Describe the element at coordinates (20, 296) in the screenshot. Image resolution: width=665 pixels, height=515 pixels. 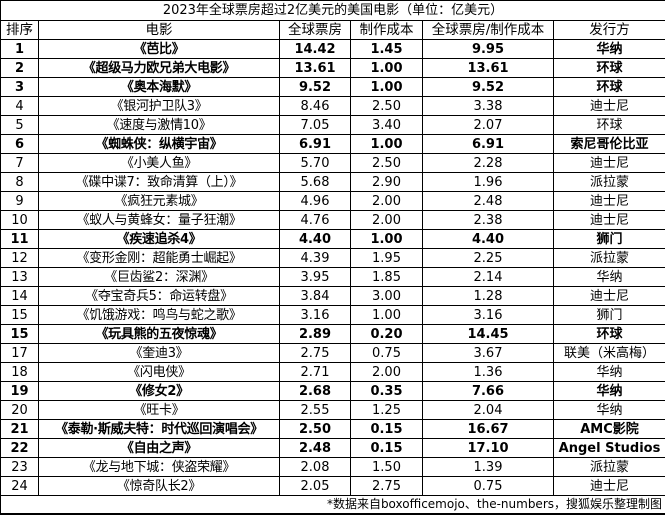
I see `rank-cell: 14` at that location.